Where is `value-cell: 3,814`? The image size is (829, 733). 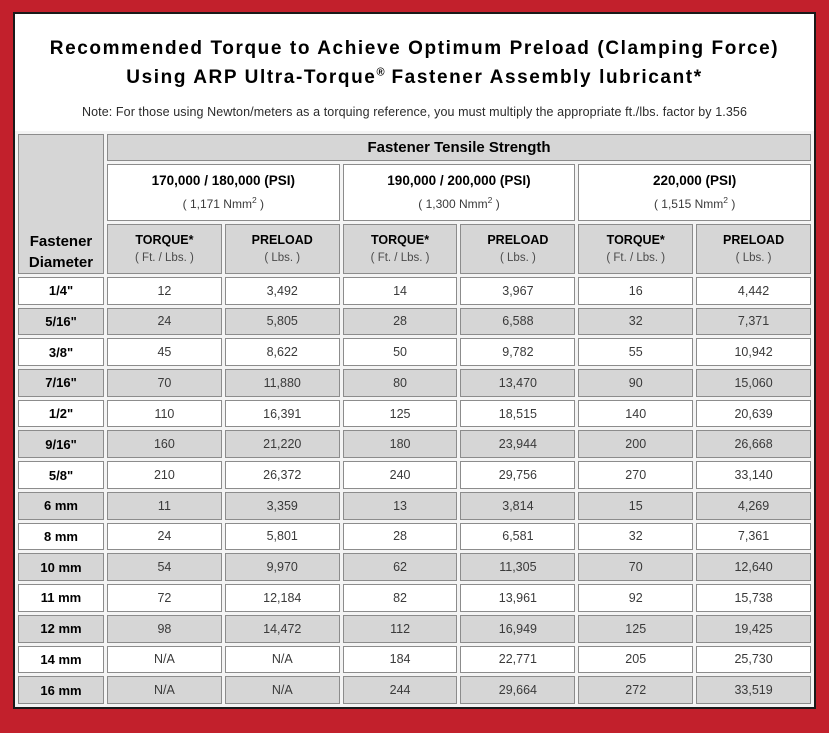 value-cell: 3,814 is located at coordinates (518, 505).